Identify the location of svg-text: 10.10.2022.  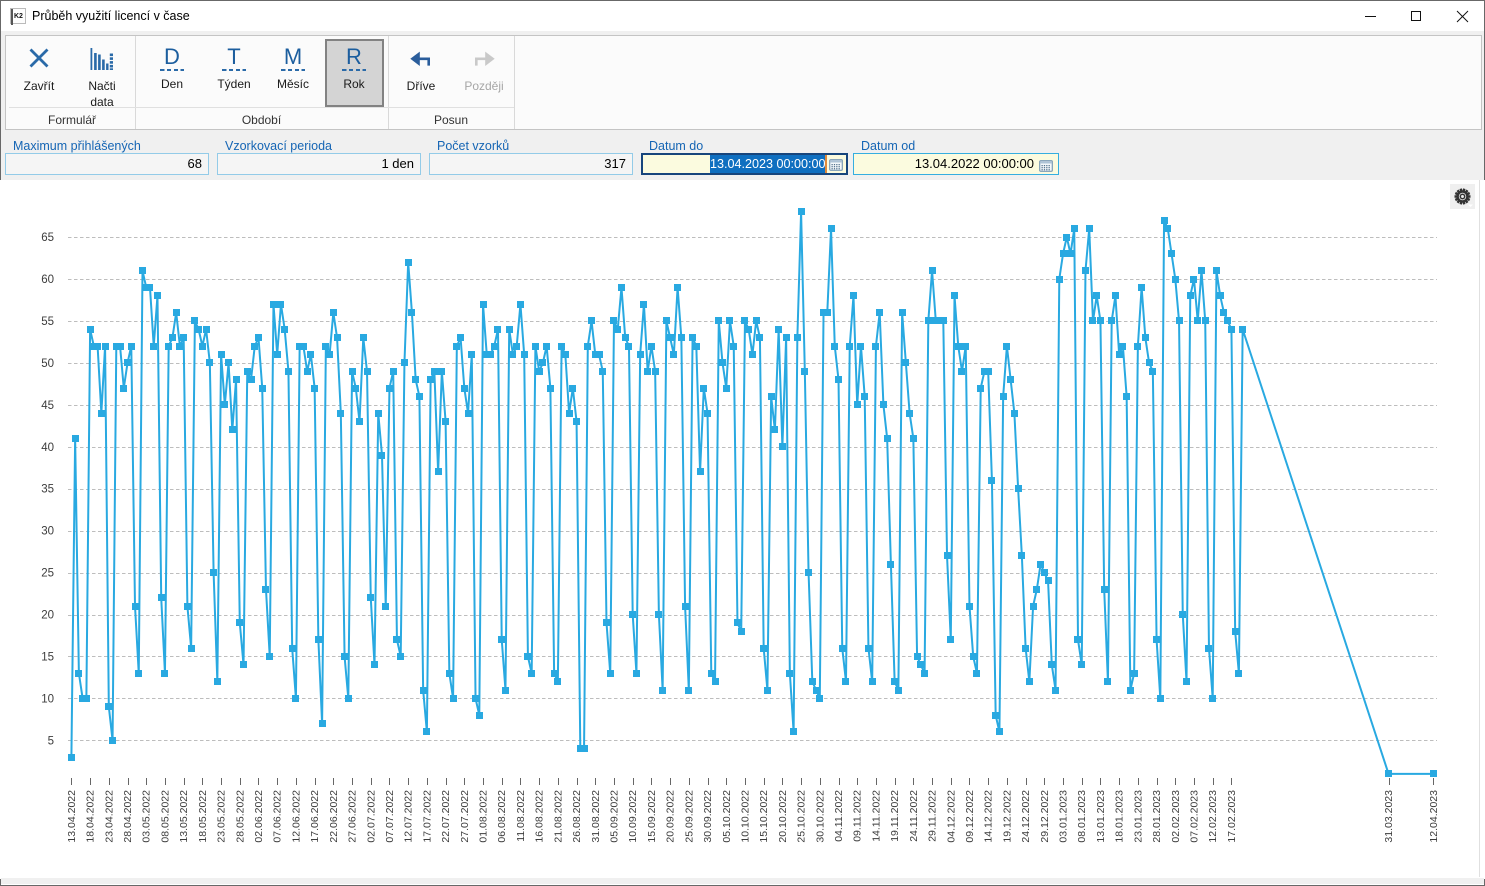
(745, 816).